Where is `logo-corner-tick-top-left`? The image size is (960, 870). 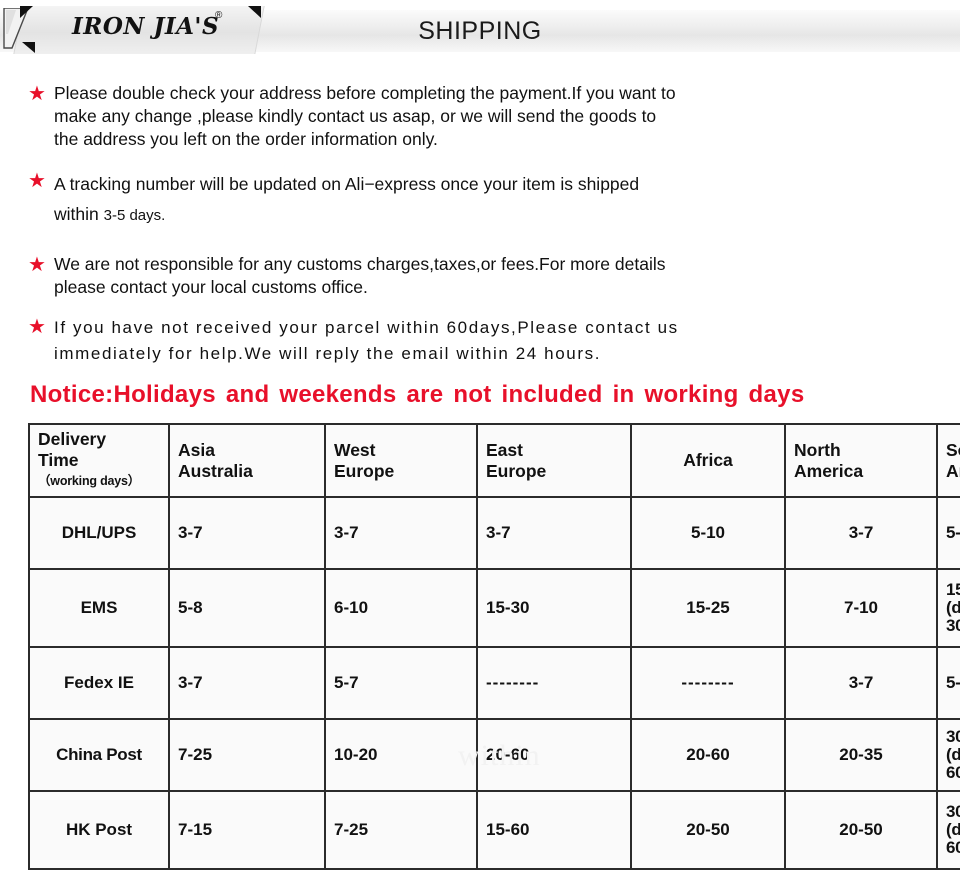
logo-corner-tick-top-left is located at coordinates (26, 12).